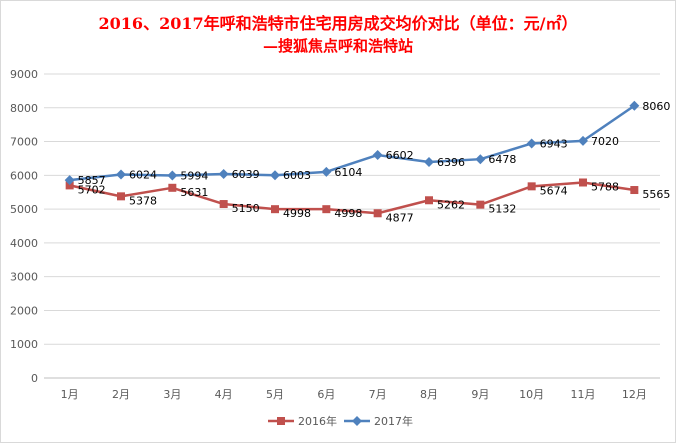 The image size is (676, 443). What do you see at coordinates (24, 209) in the screenshot?
I see `y-tick-label: 5000` at bounding box center [24, 209].